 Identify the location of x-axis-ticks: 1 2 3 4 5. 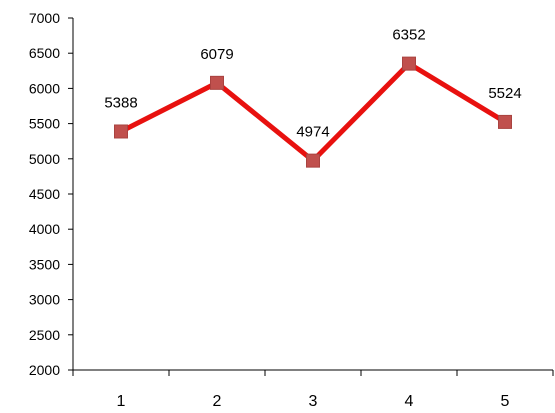
(313, 390).